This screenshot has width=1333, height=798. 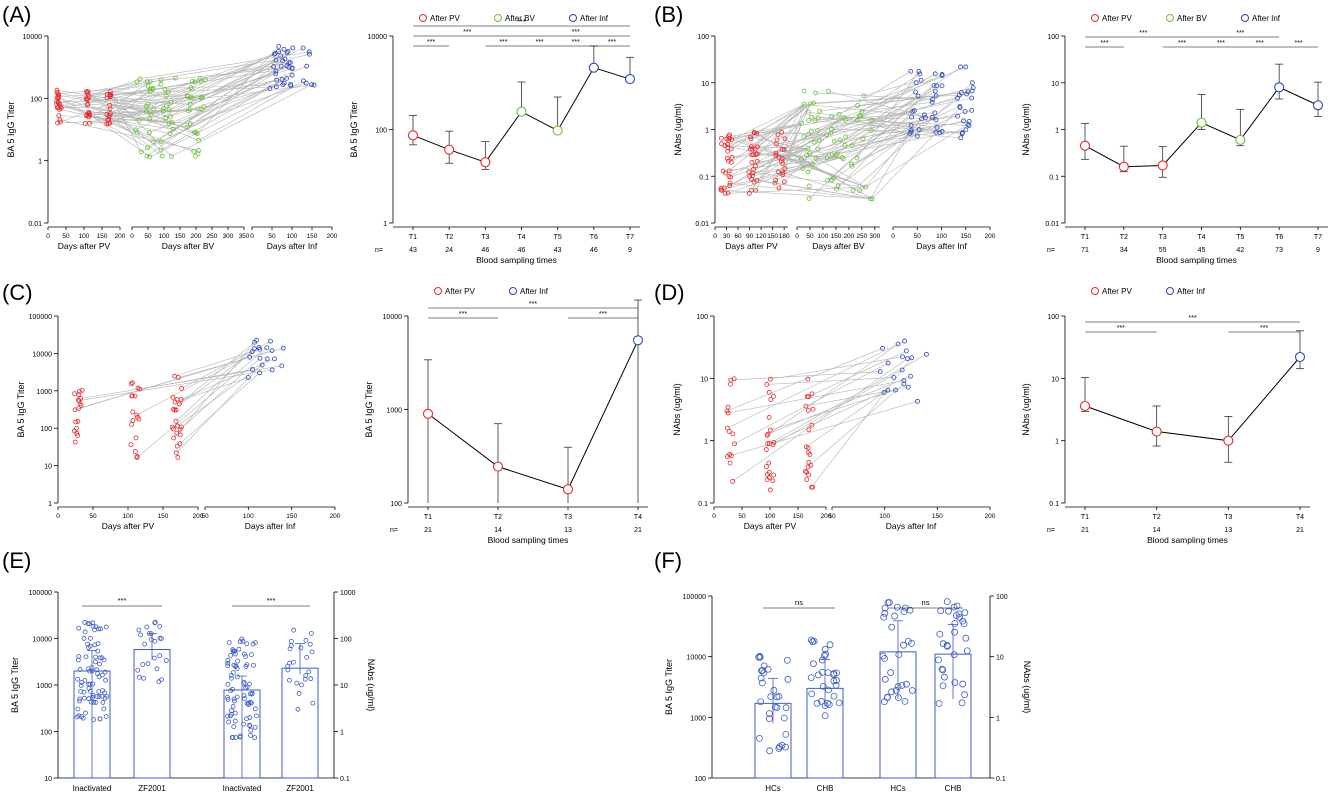 I want to click on y-axis: 0.1 1 10 100 NAbs (ug/ml), so click(x=693, y=411).